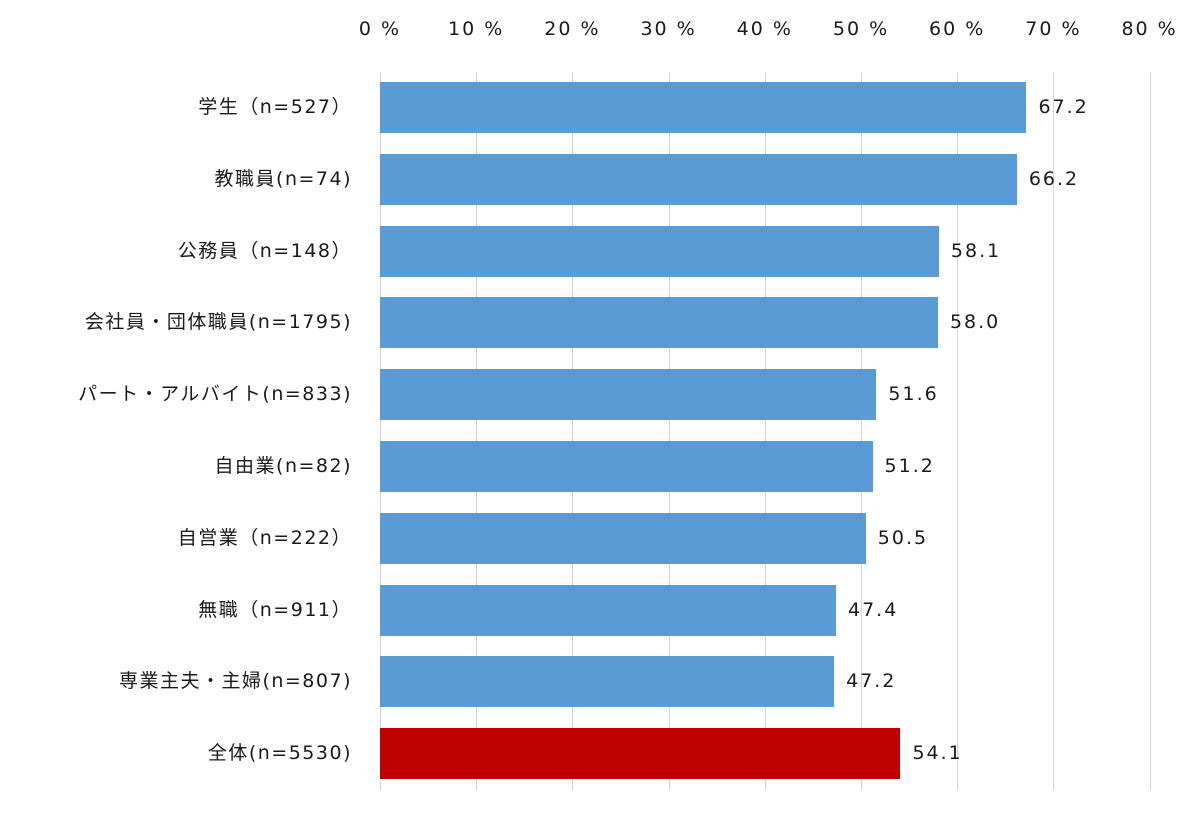 This screenshot has width=1200, height=813. Describe the element at coordinates (275, 609) in the screenshot. I see `category-label: 無職（n=911）` at that location.